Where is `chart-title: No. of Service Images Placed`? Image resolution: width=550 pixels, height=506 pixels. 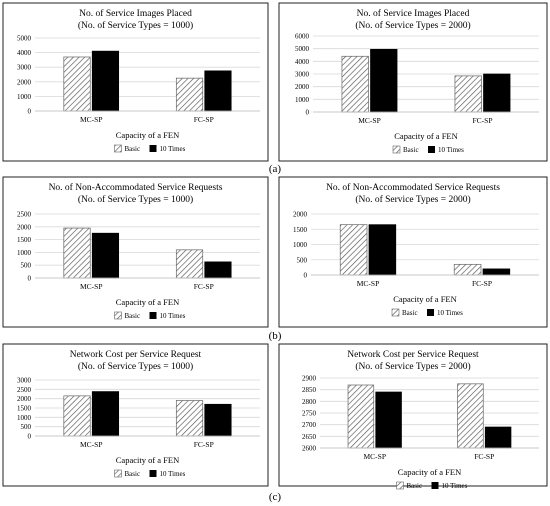 chart-title: No. of Service Images Placed is located at coordinates (413, 13).